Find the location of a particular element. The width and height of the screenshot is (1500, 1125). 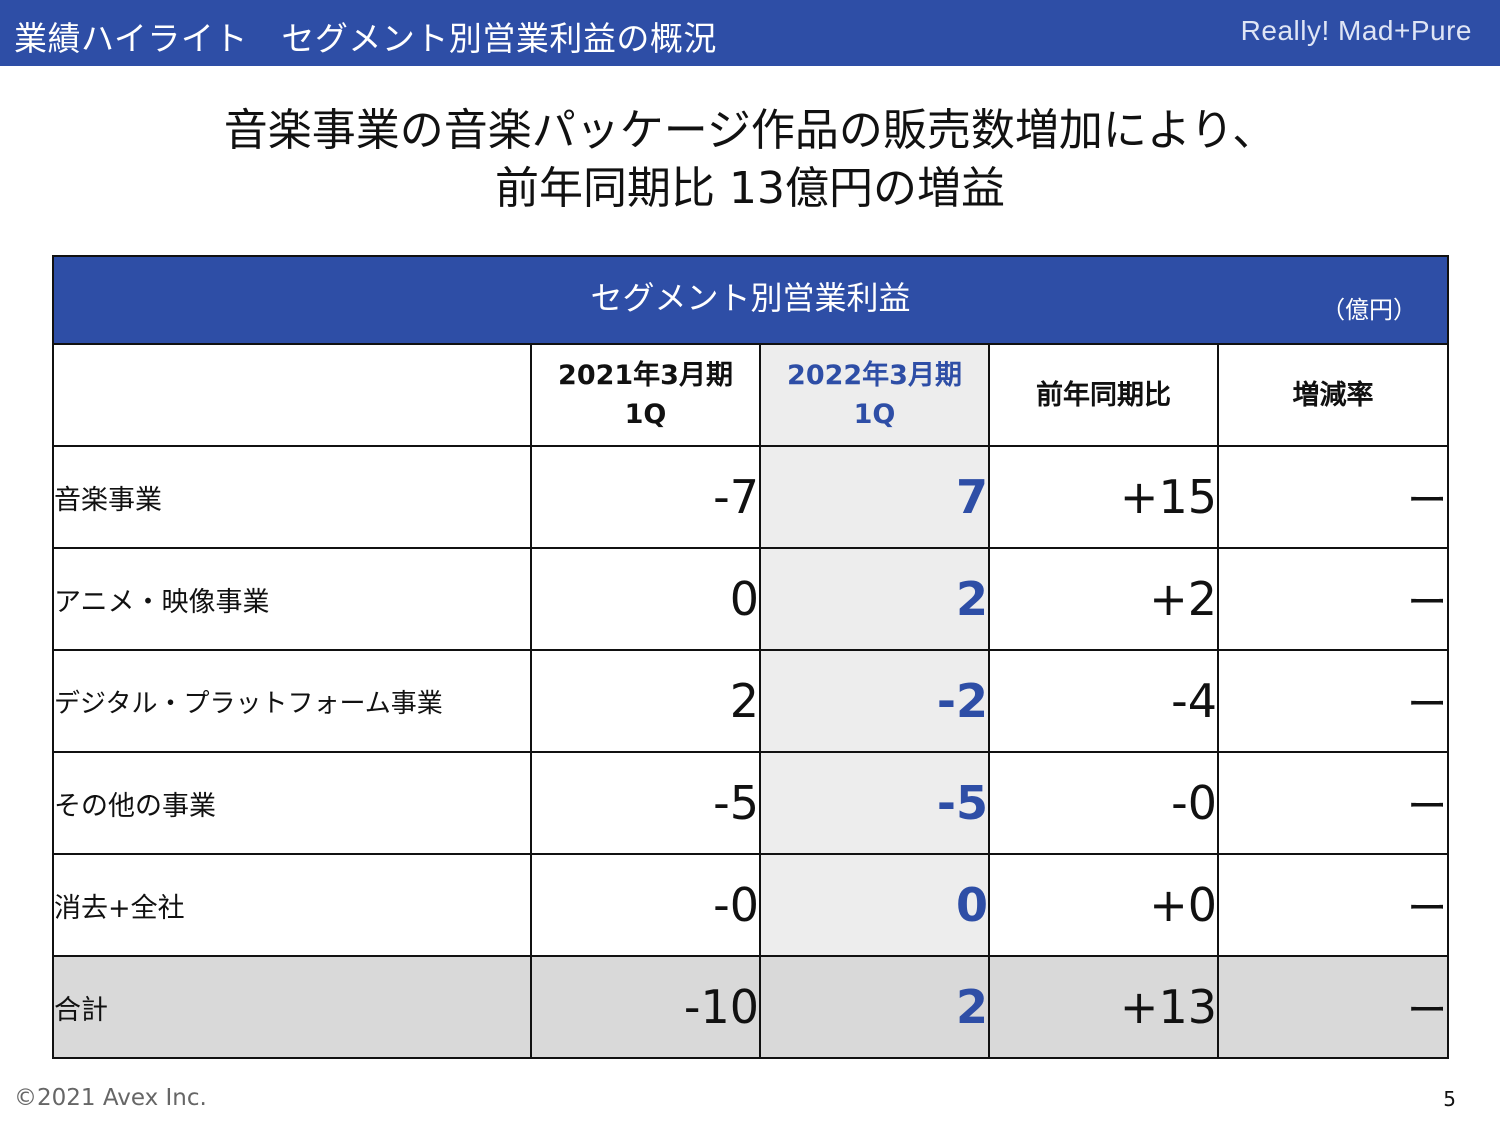

cell-yoy: -4 is located at coordinates (1103, 701).